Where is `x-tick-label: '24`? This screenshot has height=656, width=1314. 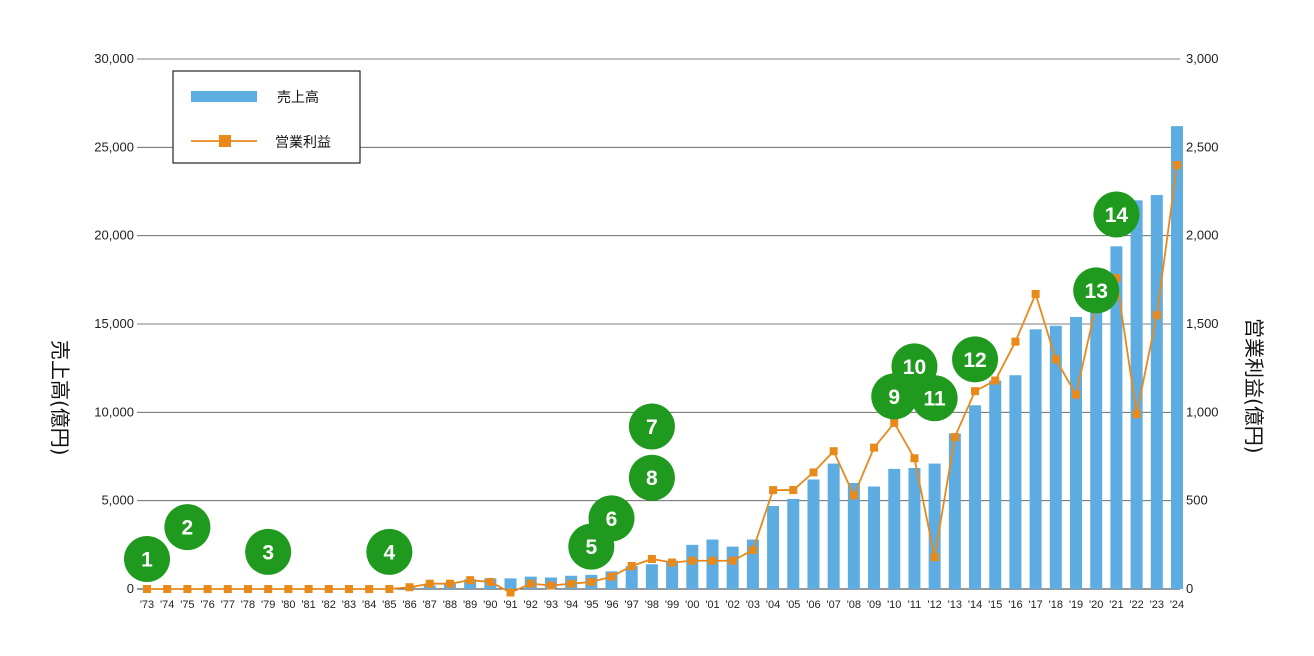 x-tick-label: '24 is located at coordinates (1177, 605).